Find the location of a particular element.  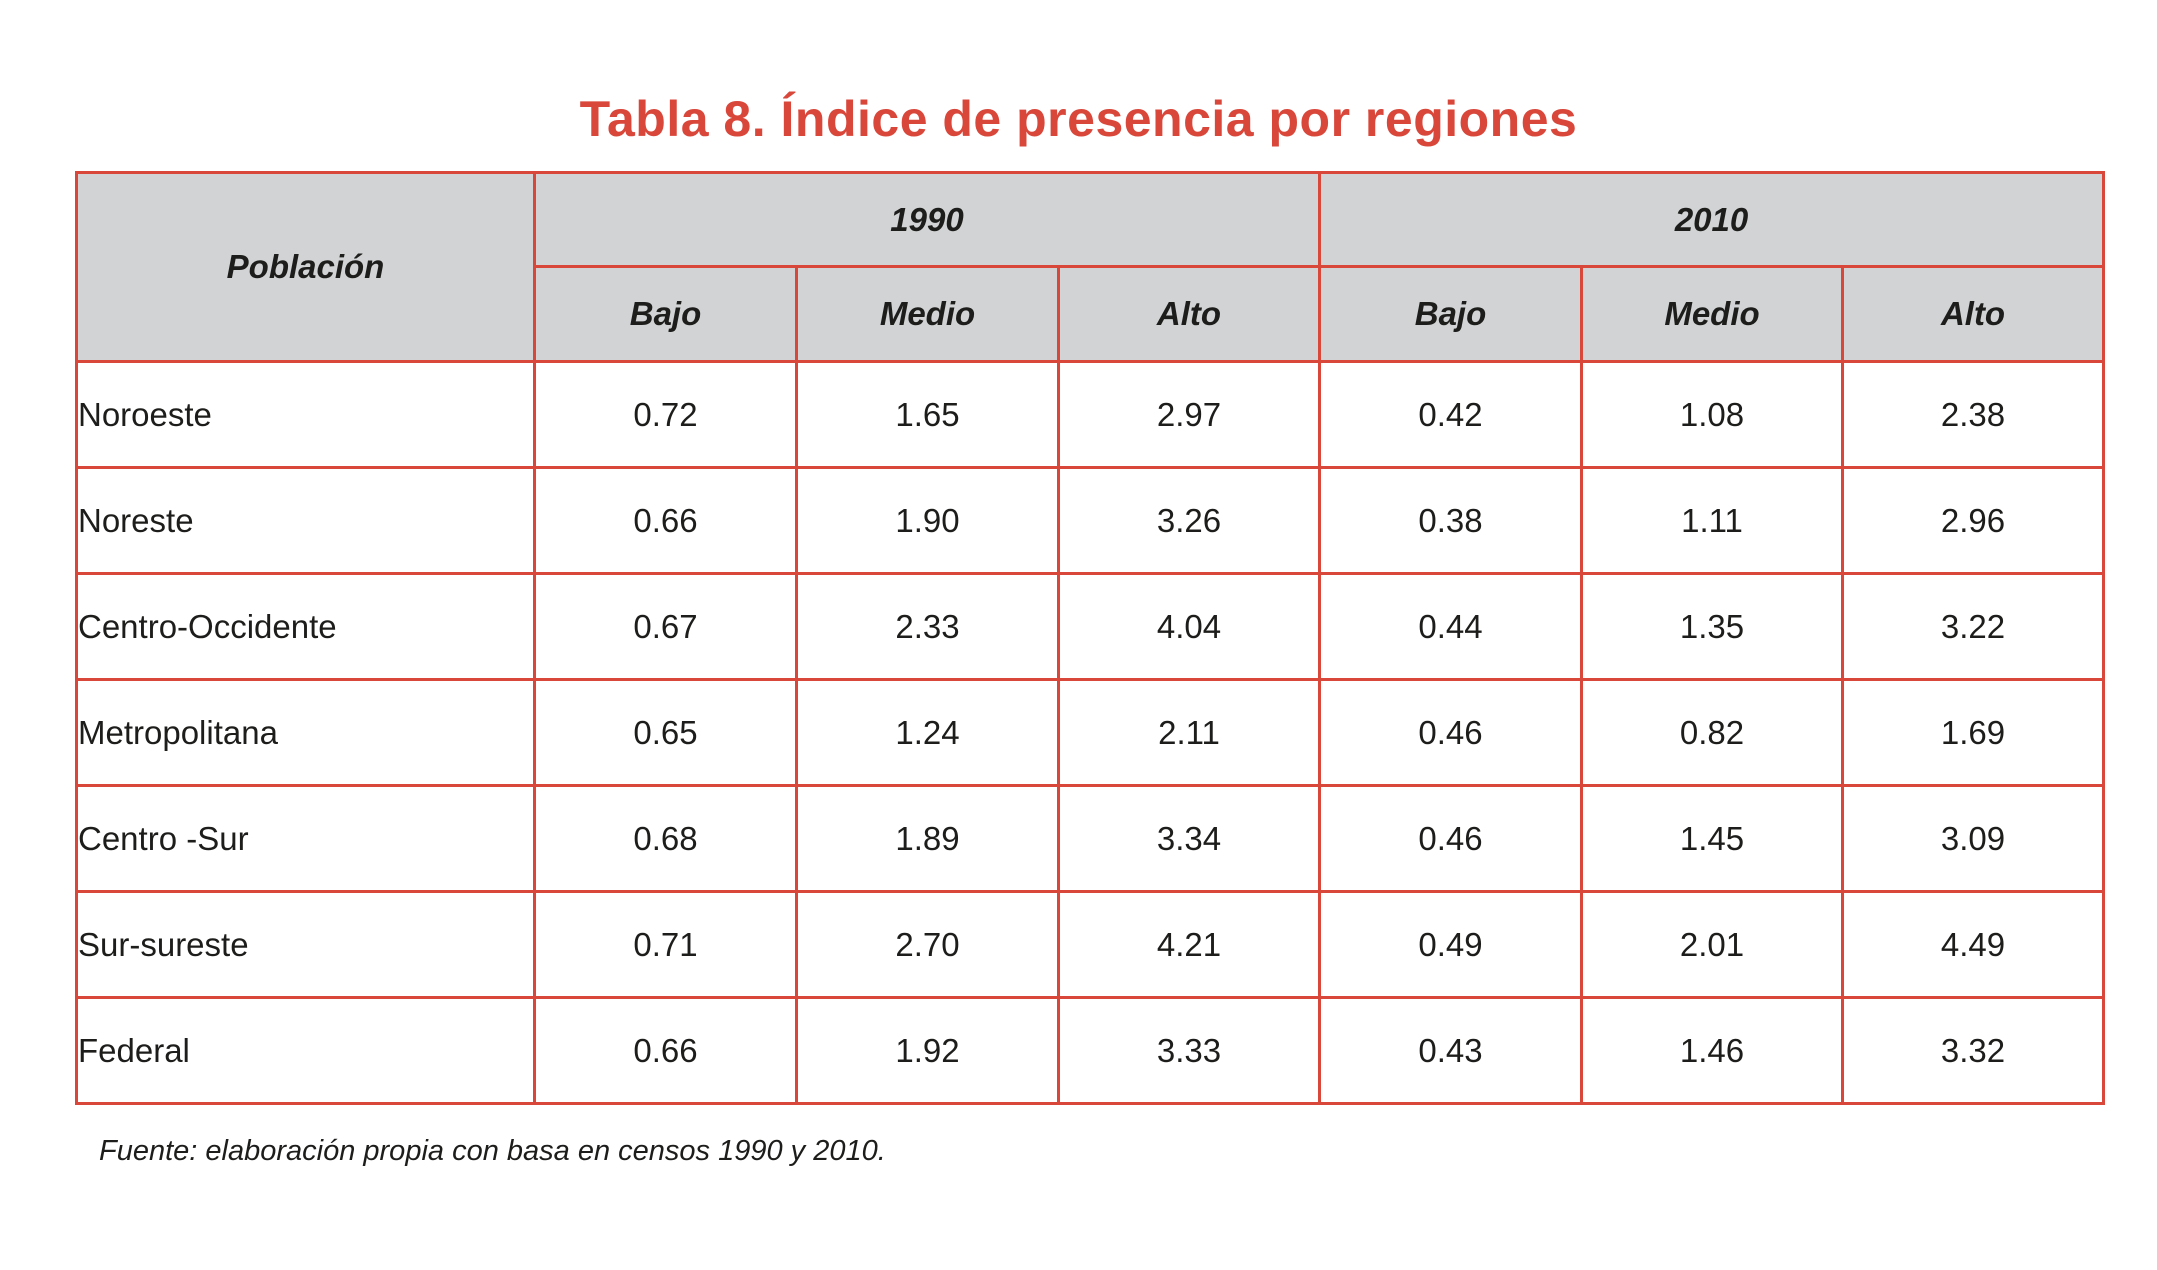

table-cell: 0.38 is located at coordinates (1451, 520).